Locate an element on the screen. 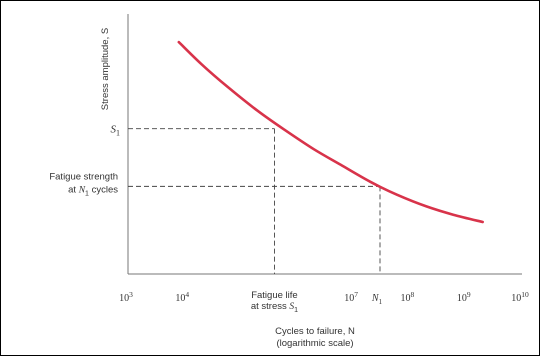  x-tick-label: 10⁷ is located at coordinates (351, 297).